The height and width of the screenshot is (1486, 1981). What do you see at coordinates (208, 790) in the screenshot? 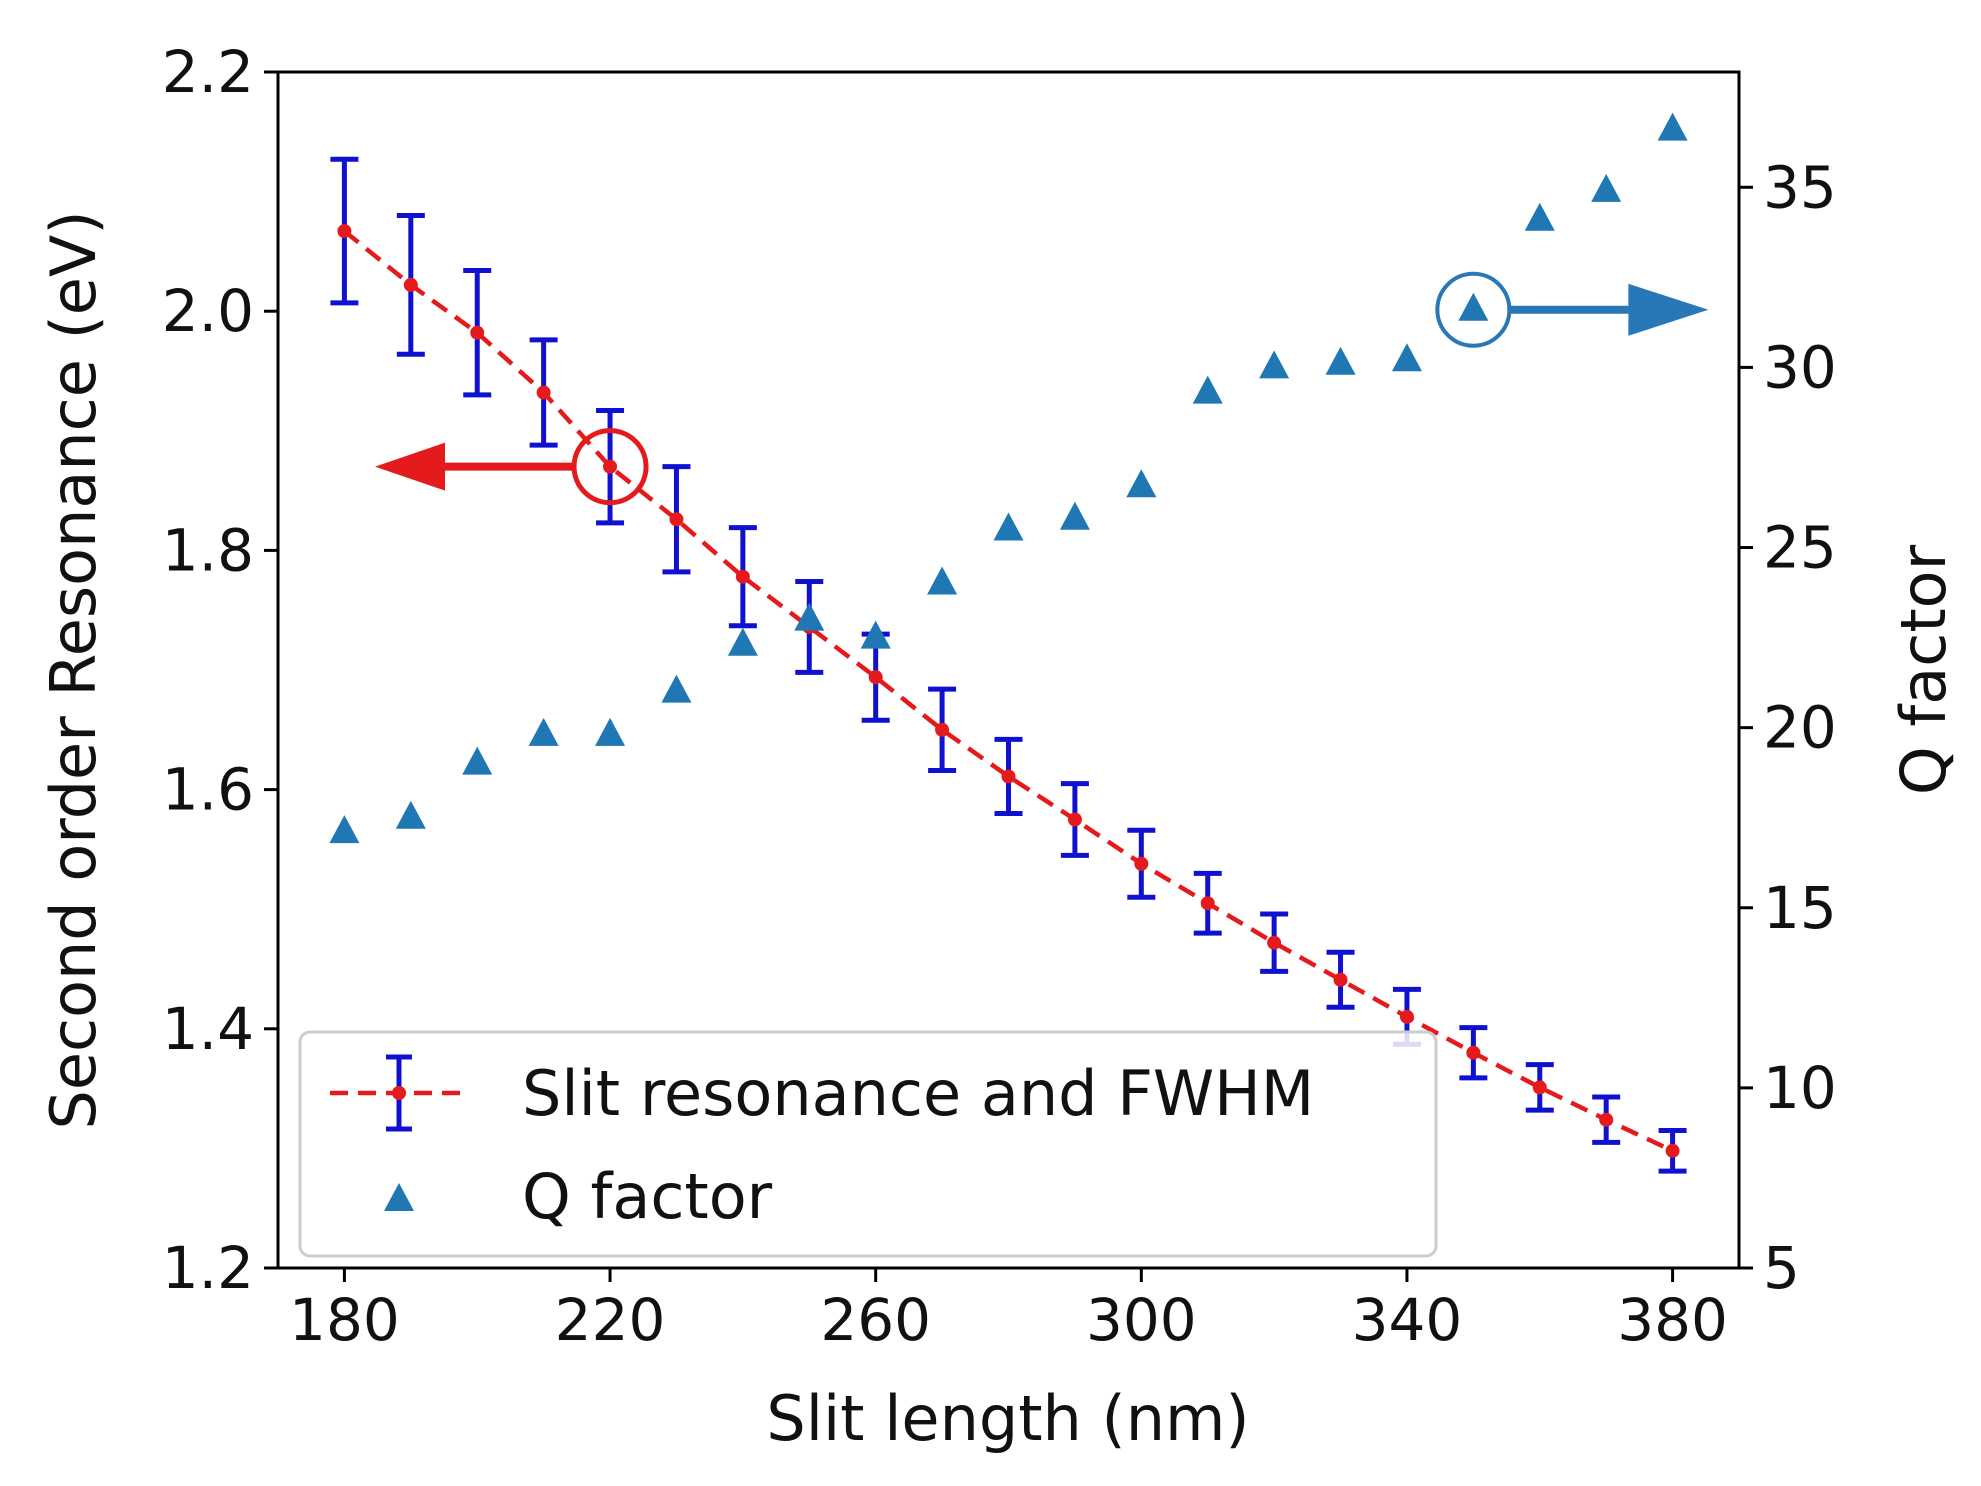
I see `y-tick-label: 1.6` at bounding box center [208, 790].